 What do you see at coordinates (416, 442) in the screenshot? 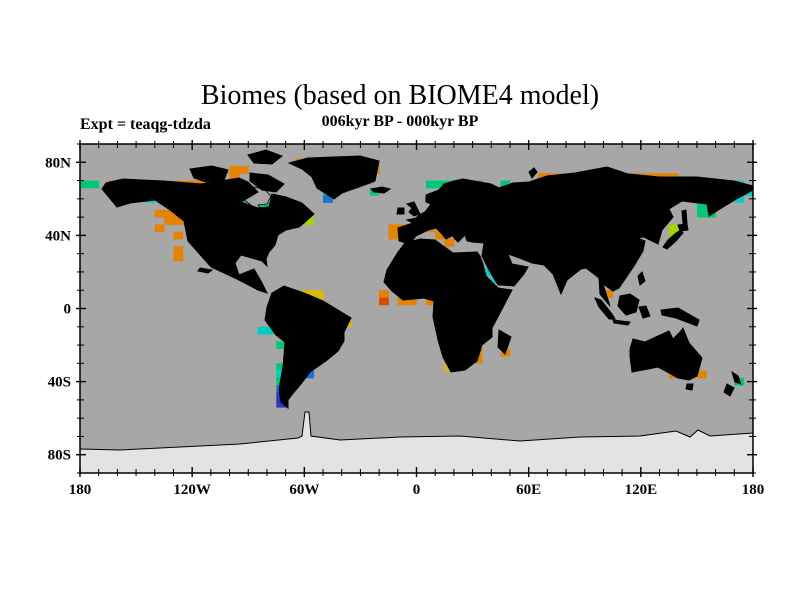
I see `continent-antarctica` at bounding box center [416, 442].